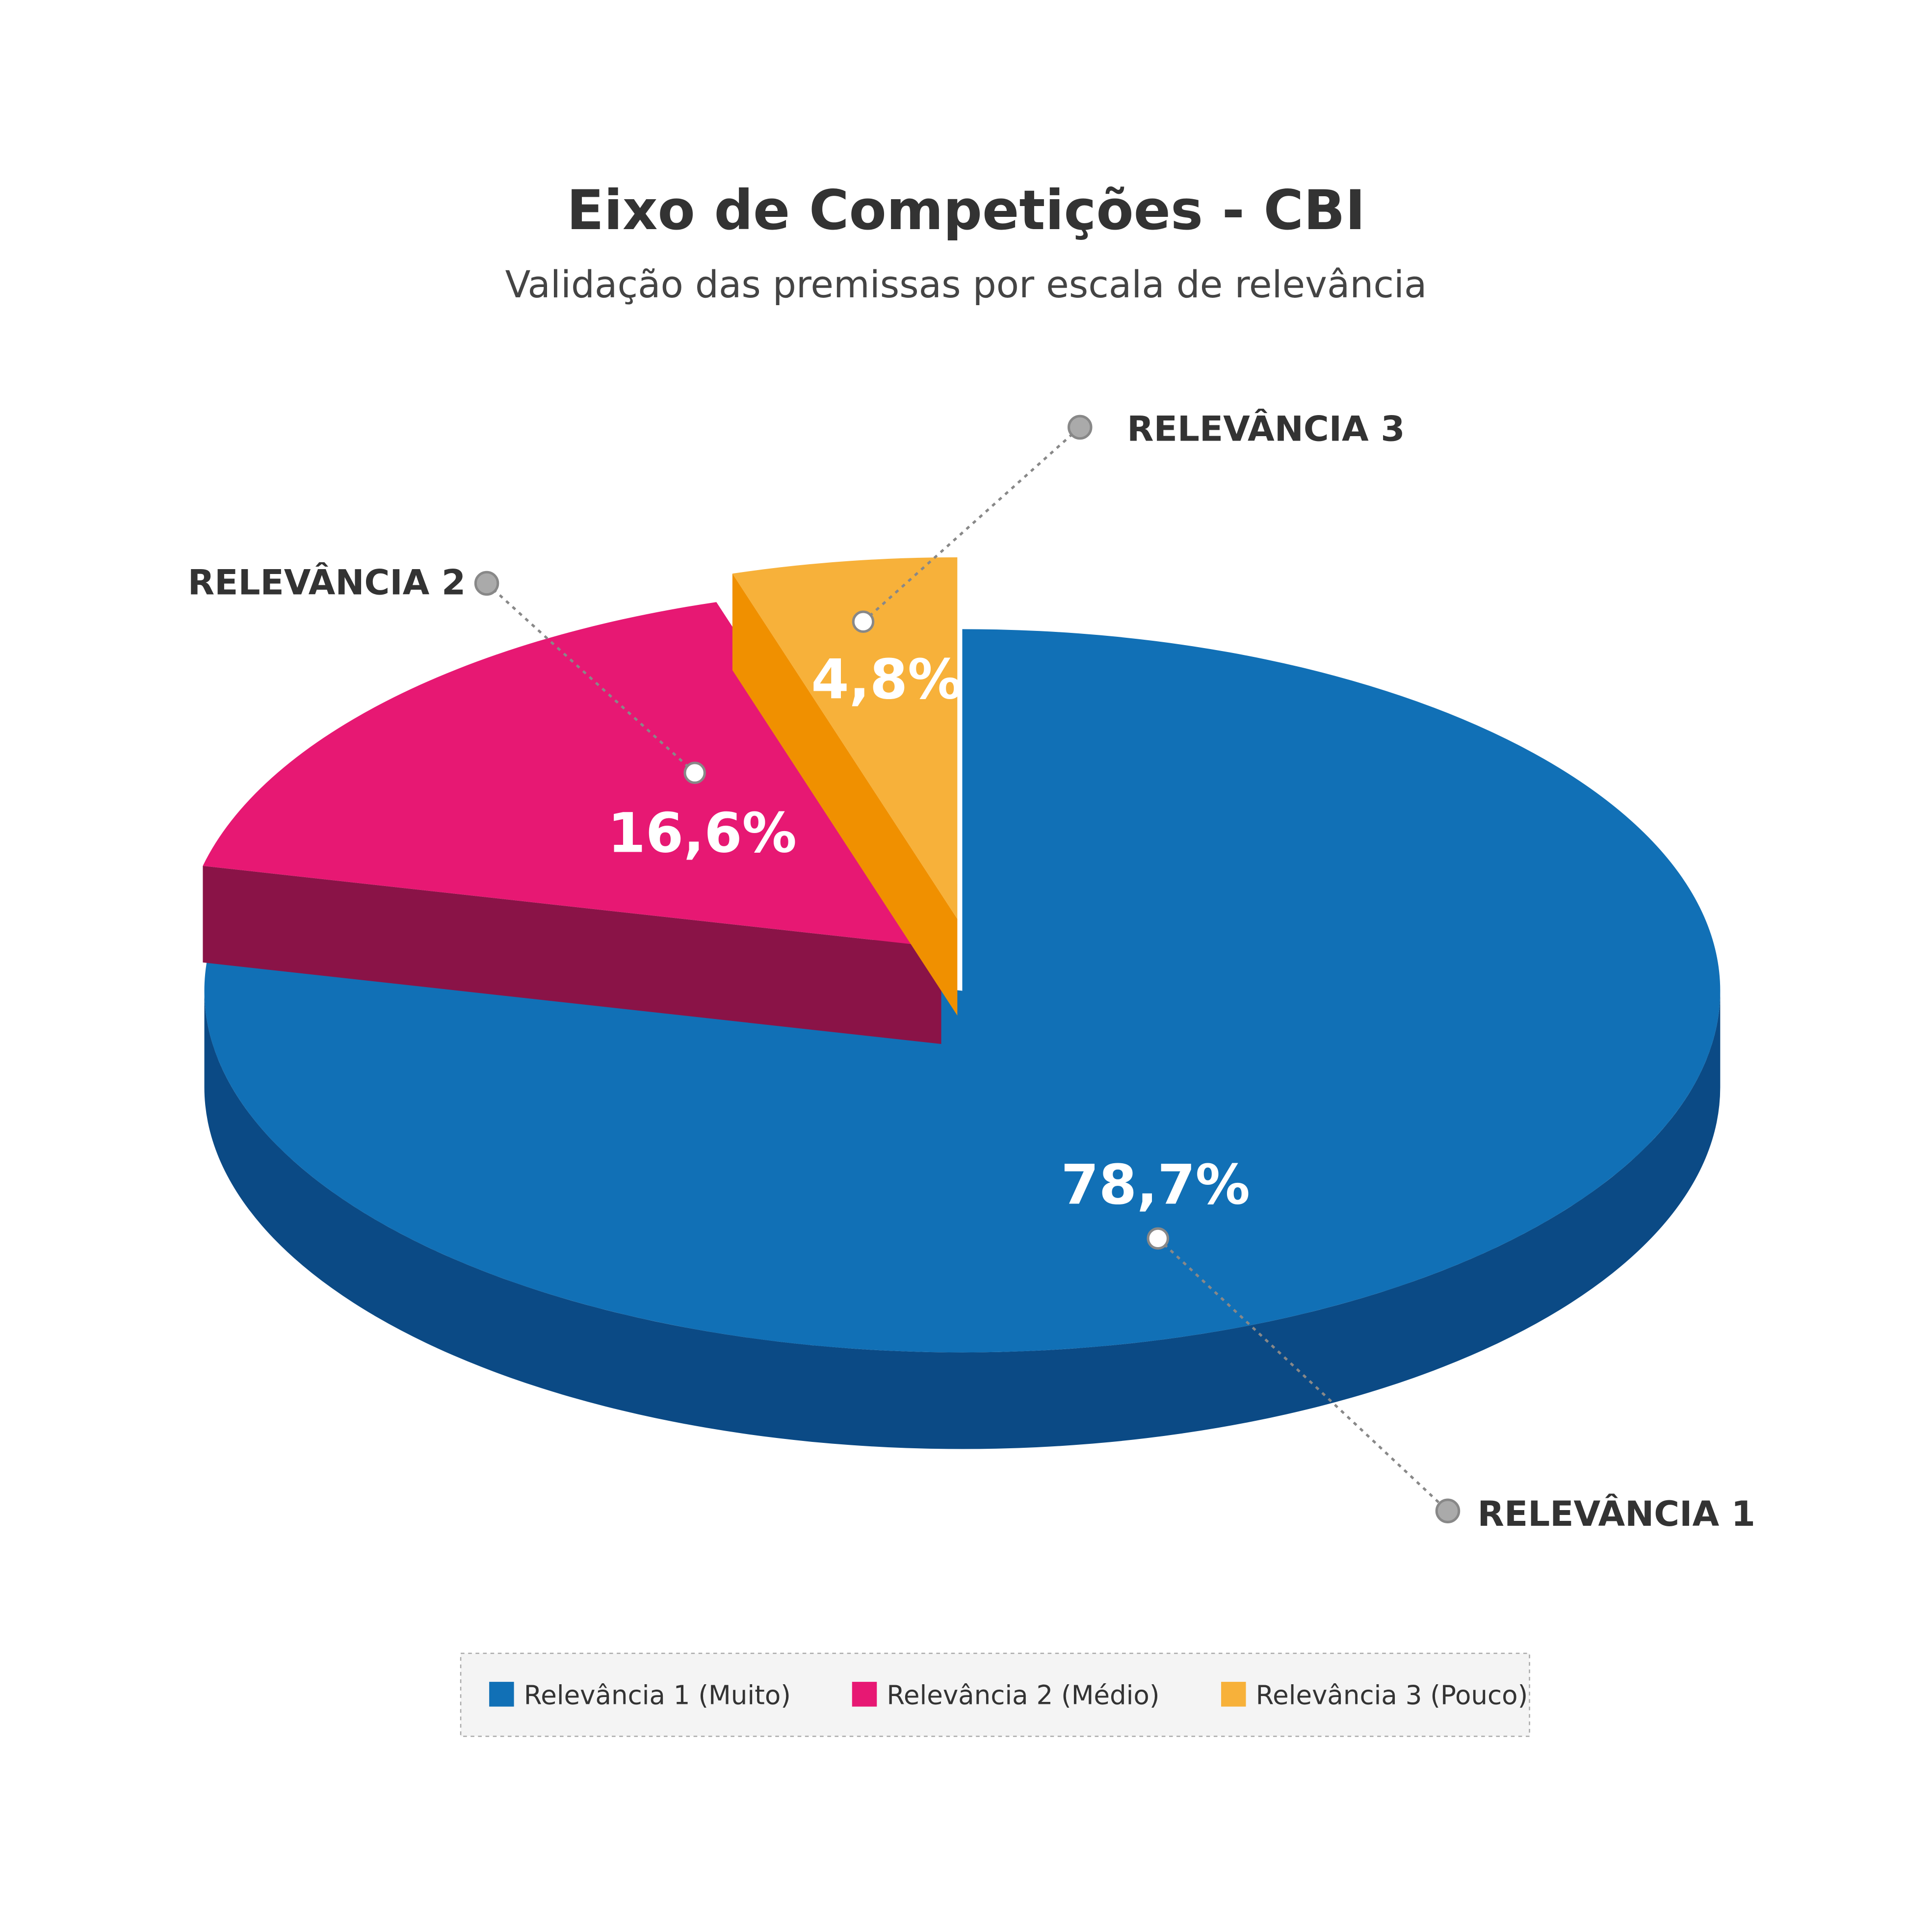 The height and width of the screenshot is (1932, 1932). What do you see at coordinates (657, 1696) in the screenshot?
I see `legend-label: Relevância 1 (Muito)` at bounding box center [657, 1696].